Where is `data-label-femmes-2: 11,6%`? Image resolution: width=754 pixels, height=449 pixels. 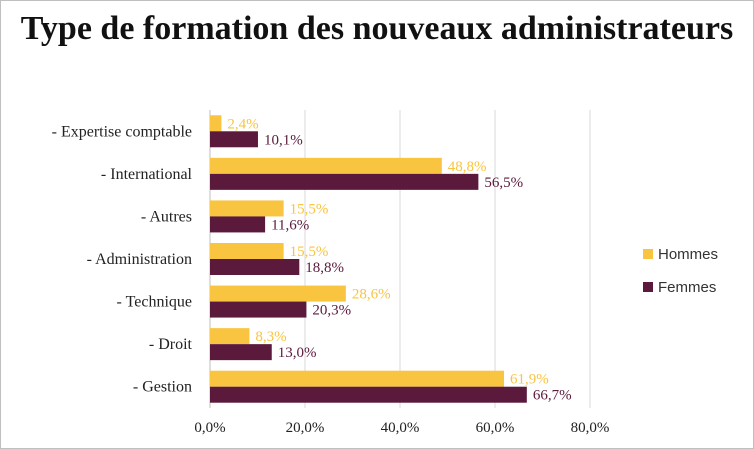
data-label-femmes-2: 11,6% is located at coordinates (290, 225).